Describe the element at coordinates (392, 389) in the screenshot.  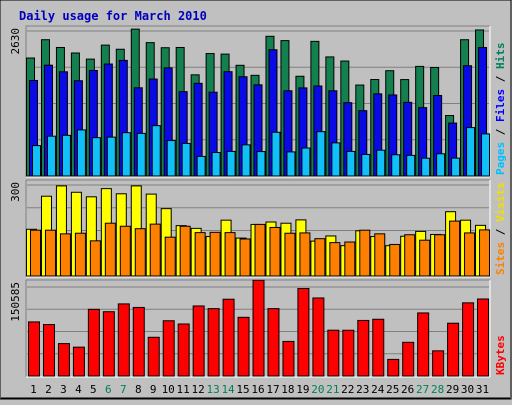
I see `x-tick-label-day-25: 25` at that location.